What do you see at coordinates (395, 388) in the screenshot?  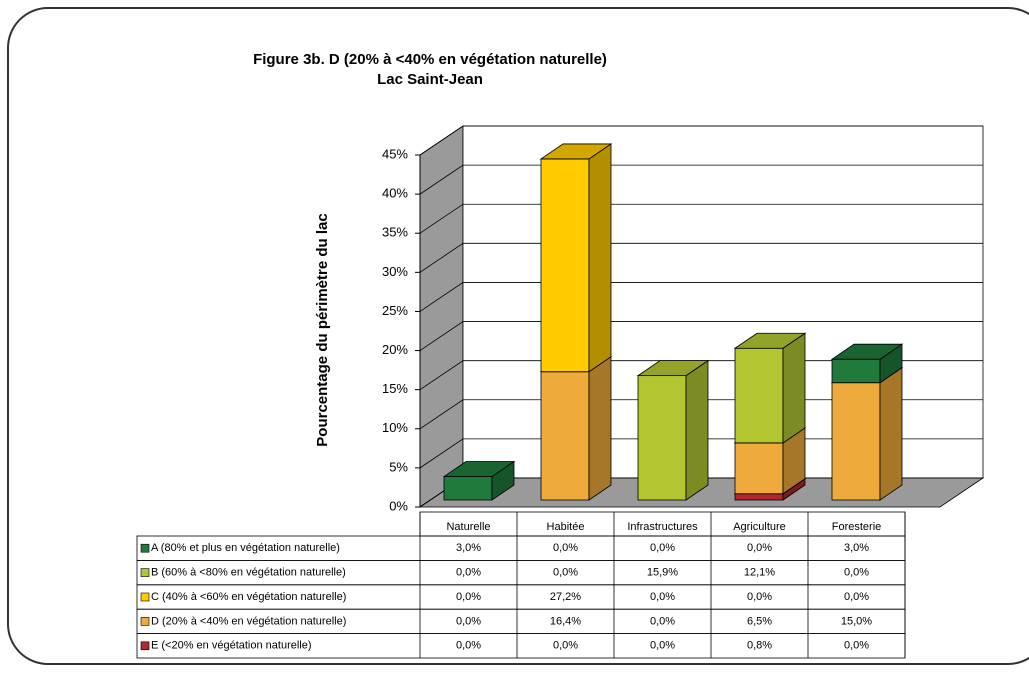 I see `y-tick-label: 15%` at bounding box center [395, 388].